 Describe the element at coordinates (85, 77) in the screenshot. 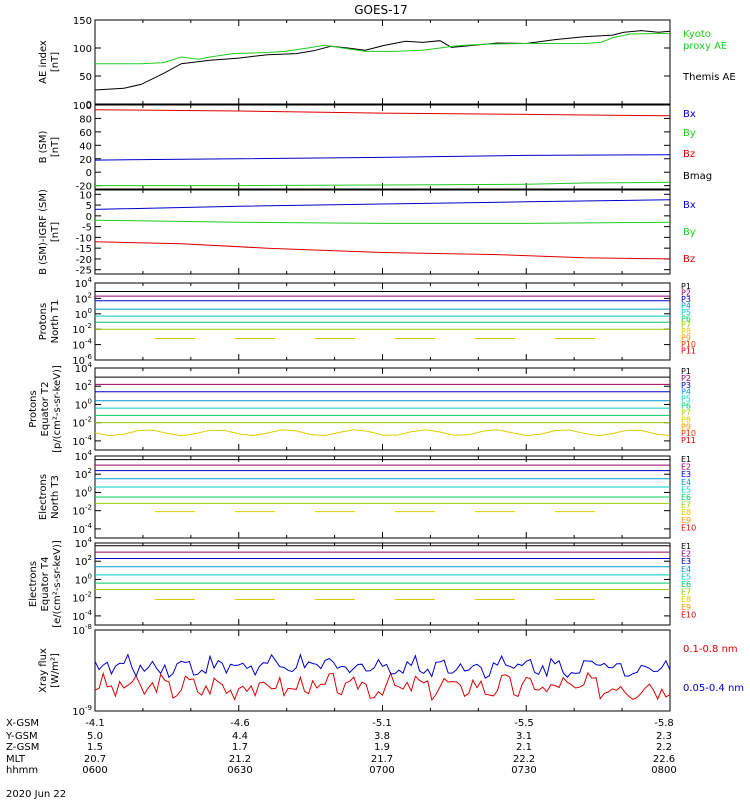

I see `y-tick-label: 50` at that location.